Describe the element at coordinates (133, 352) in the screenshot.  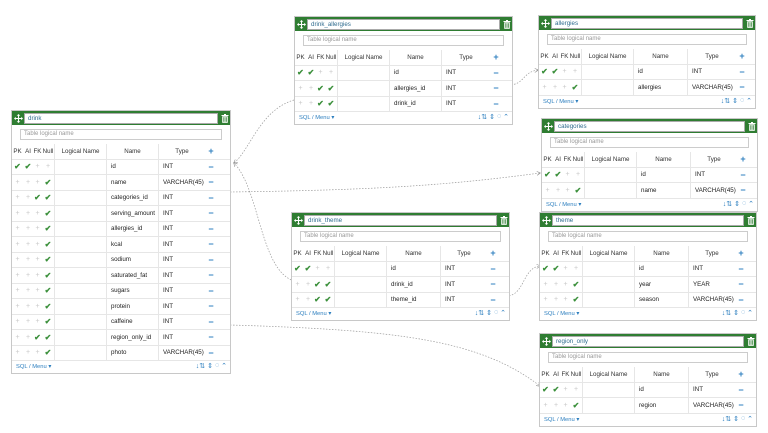
I see `column-name: photo` at that location.